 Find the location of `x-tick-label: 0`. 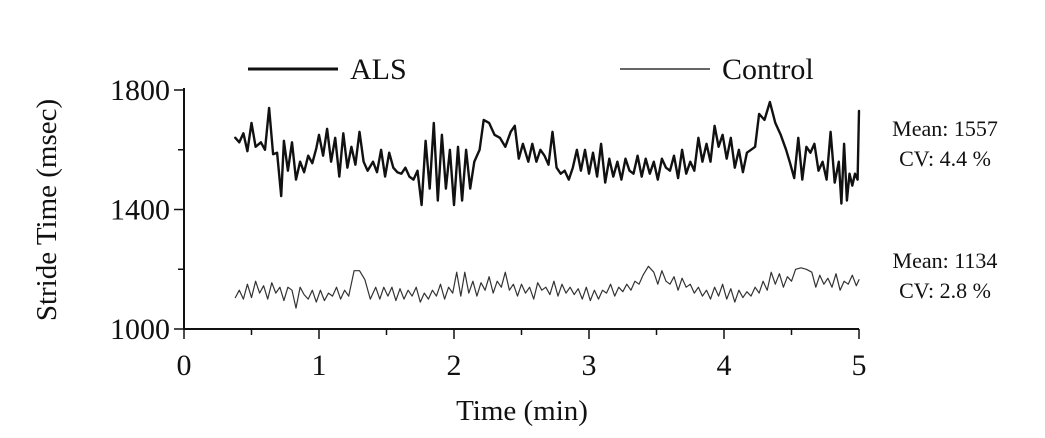

x-tick-label: 0 is located at coordinates (184, 365).